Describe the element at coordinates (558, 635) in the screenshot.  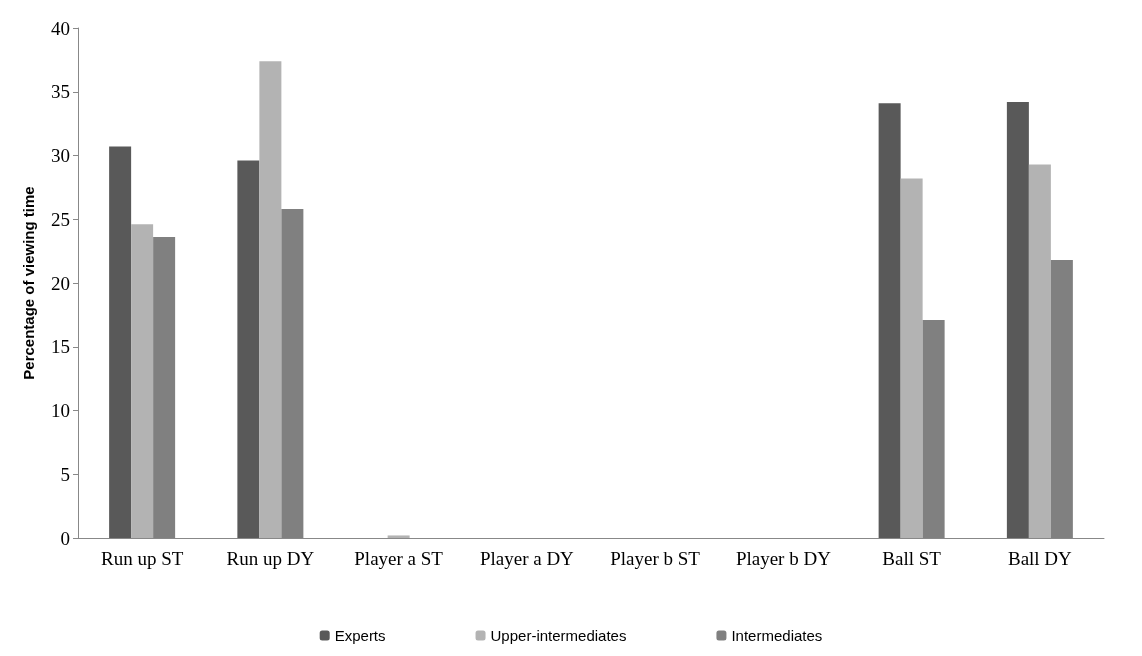
I see `legend-label: Upper-intermediates` at that location.